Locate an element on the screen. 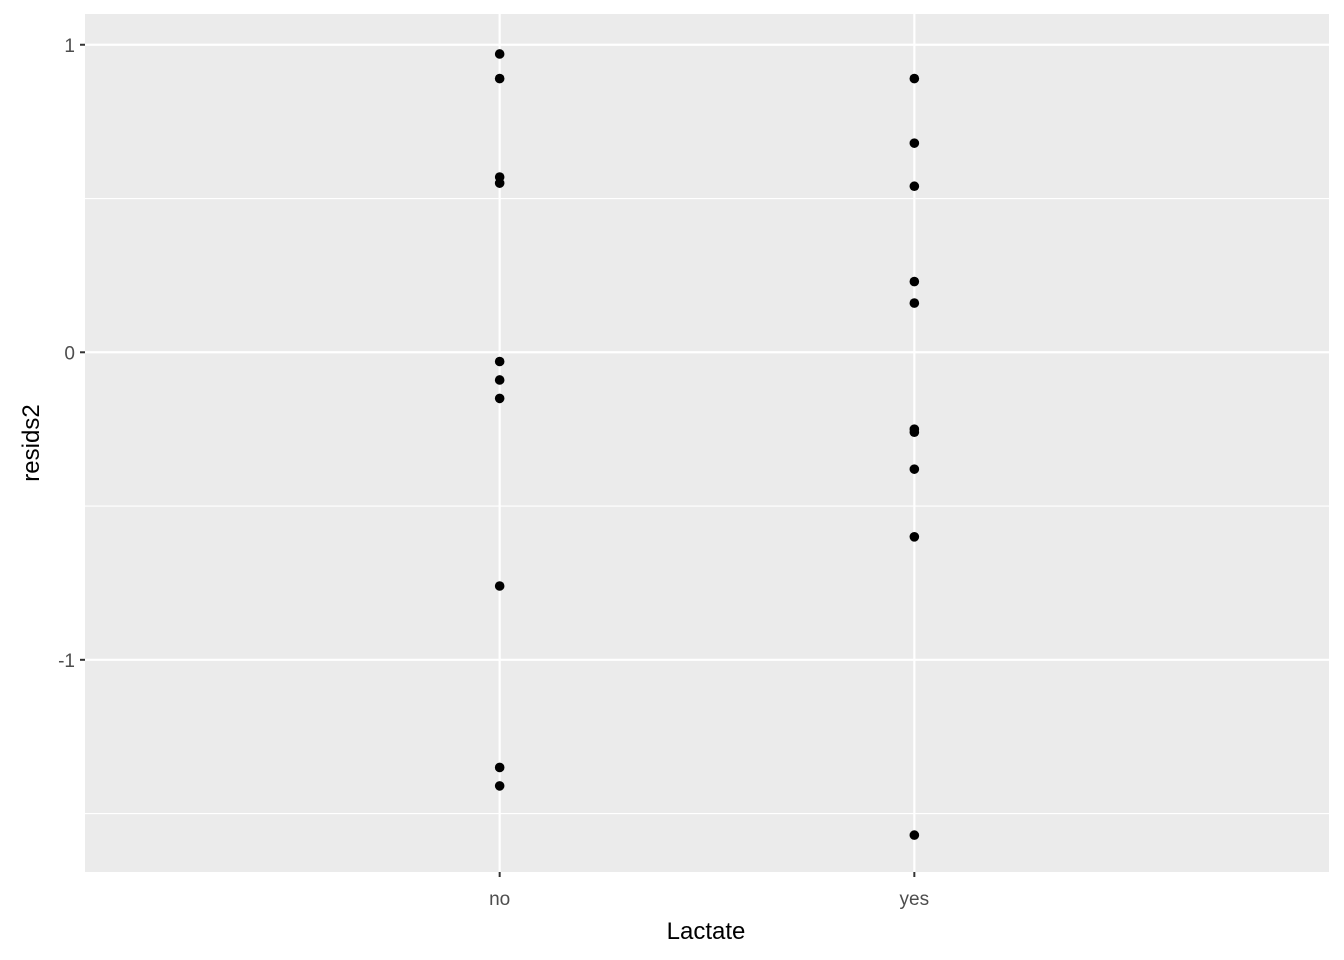 This screenshot has height=960, width=1344. y-axis-ticks: -1 0 1 is located at coordinates (71, 354).